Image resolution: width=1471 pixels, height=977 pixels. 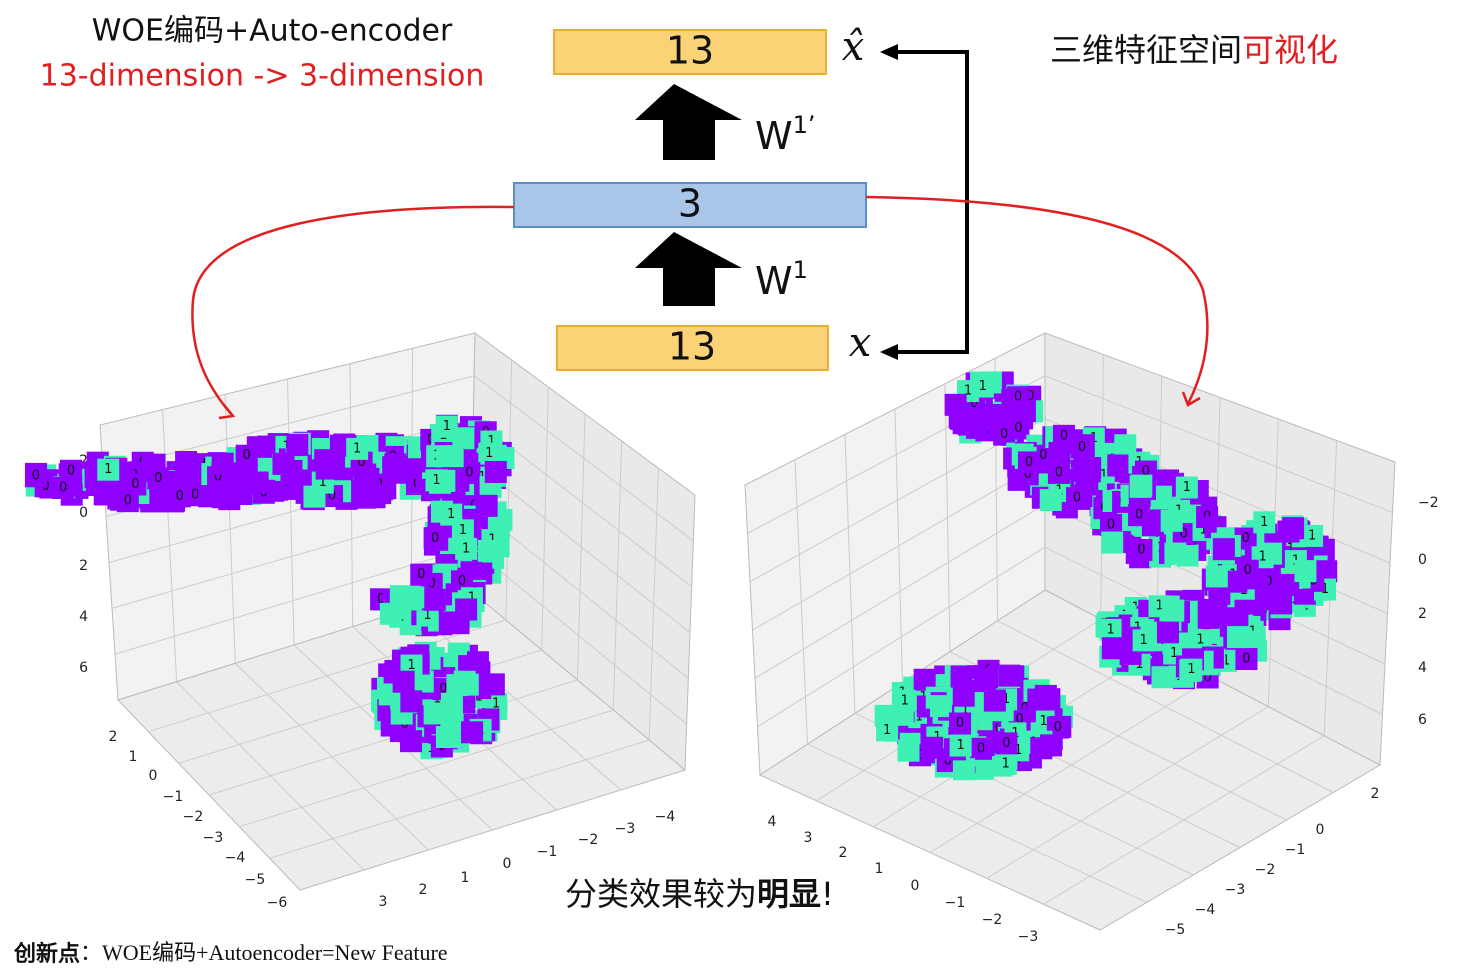 I want to click on caption-text: 分类效果较为, so click(x=661, y=894).